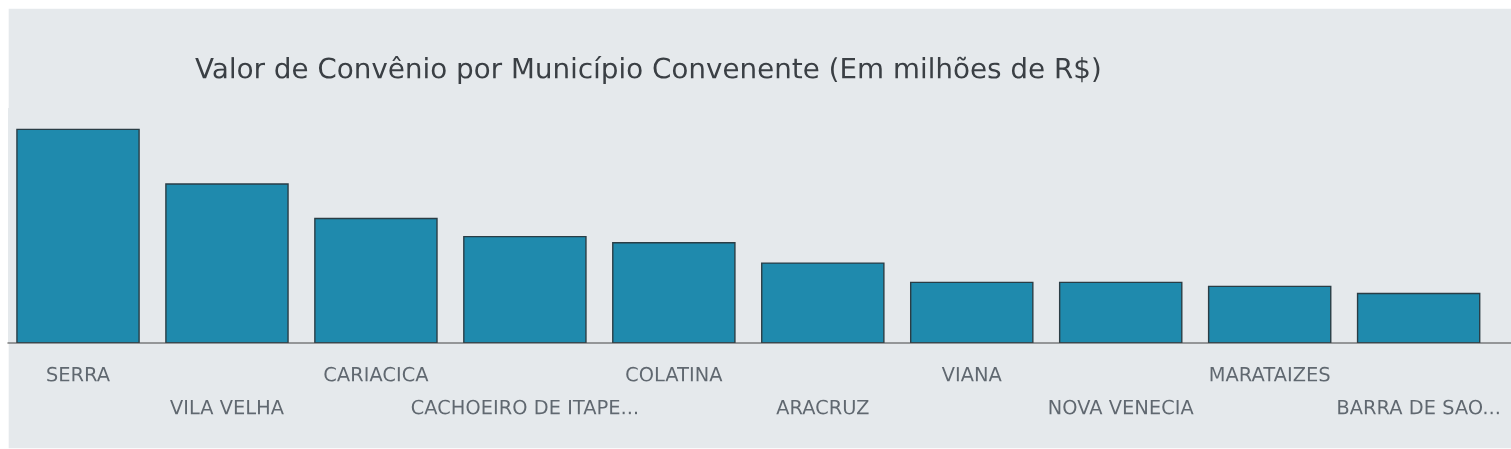  Describe the element at coordinates (647, 70) in the screenshot. I see `chart-title: Valor de Convênio por Município Convenente (Em milhões de R$)` at that location.